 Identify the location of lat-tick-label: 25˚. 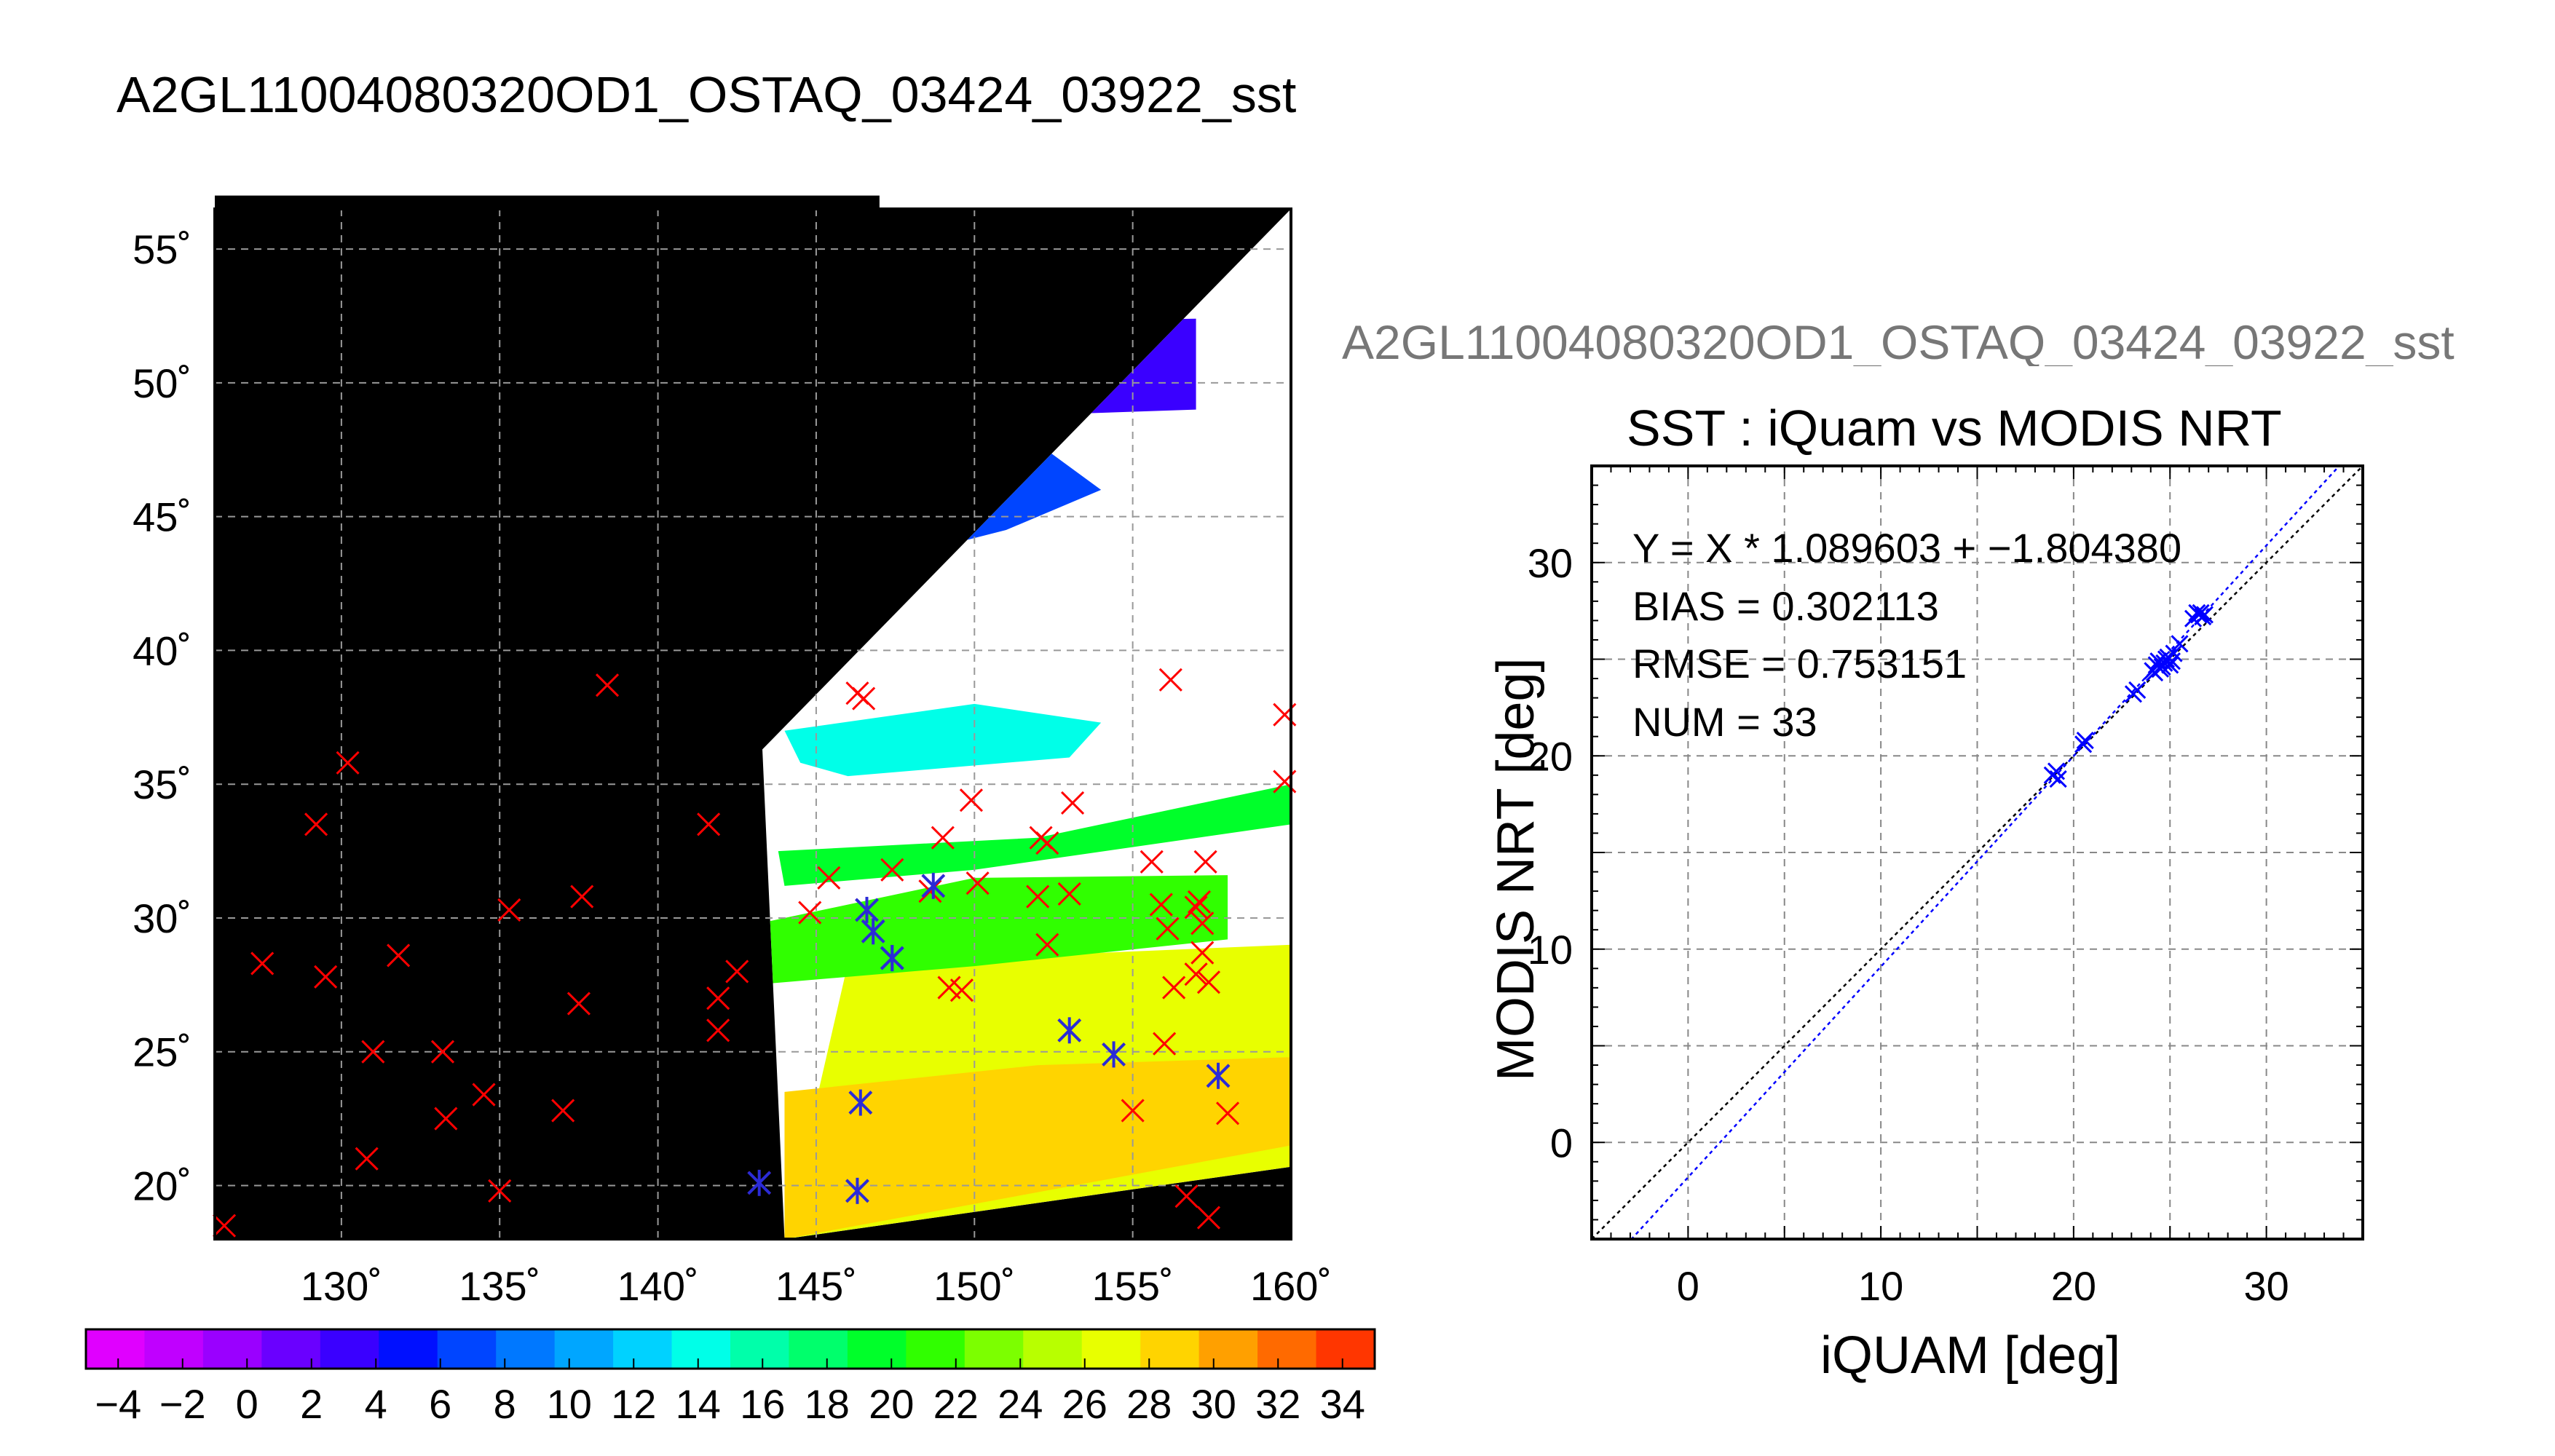
(162, 1052).